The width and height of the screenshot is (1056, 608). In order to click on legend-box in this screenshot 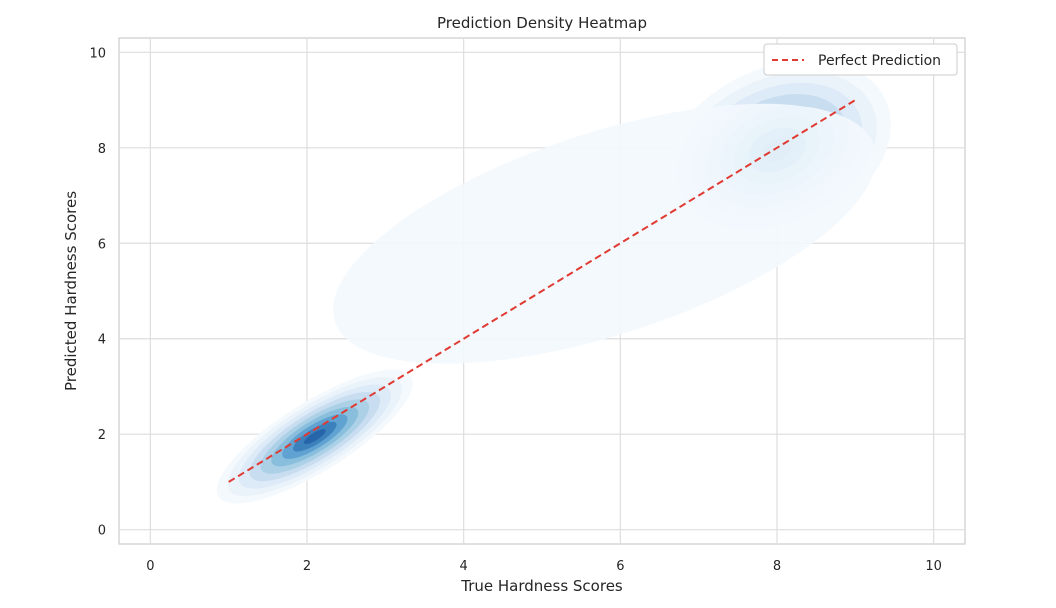, I will do `click(860, 59)`.